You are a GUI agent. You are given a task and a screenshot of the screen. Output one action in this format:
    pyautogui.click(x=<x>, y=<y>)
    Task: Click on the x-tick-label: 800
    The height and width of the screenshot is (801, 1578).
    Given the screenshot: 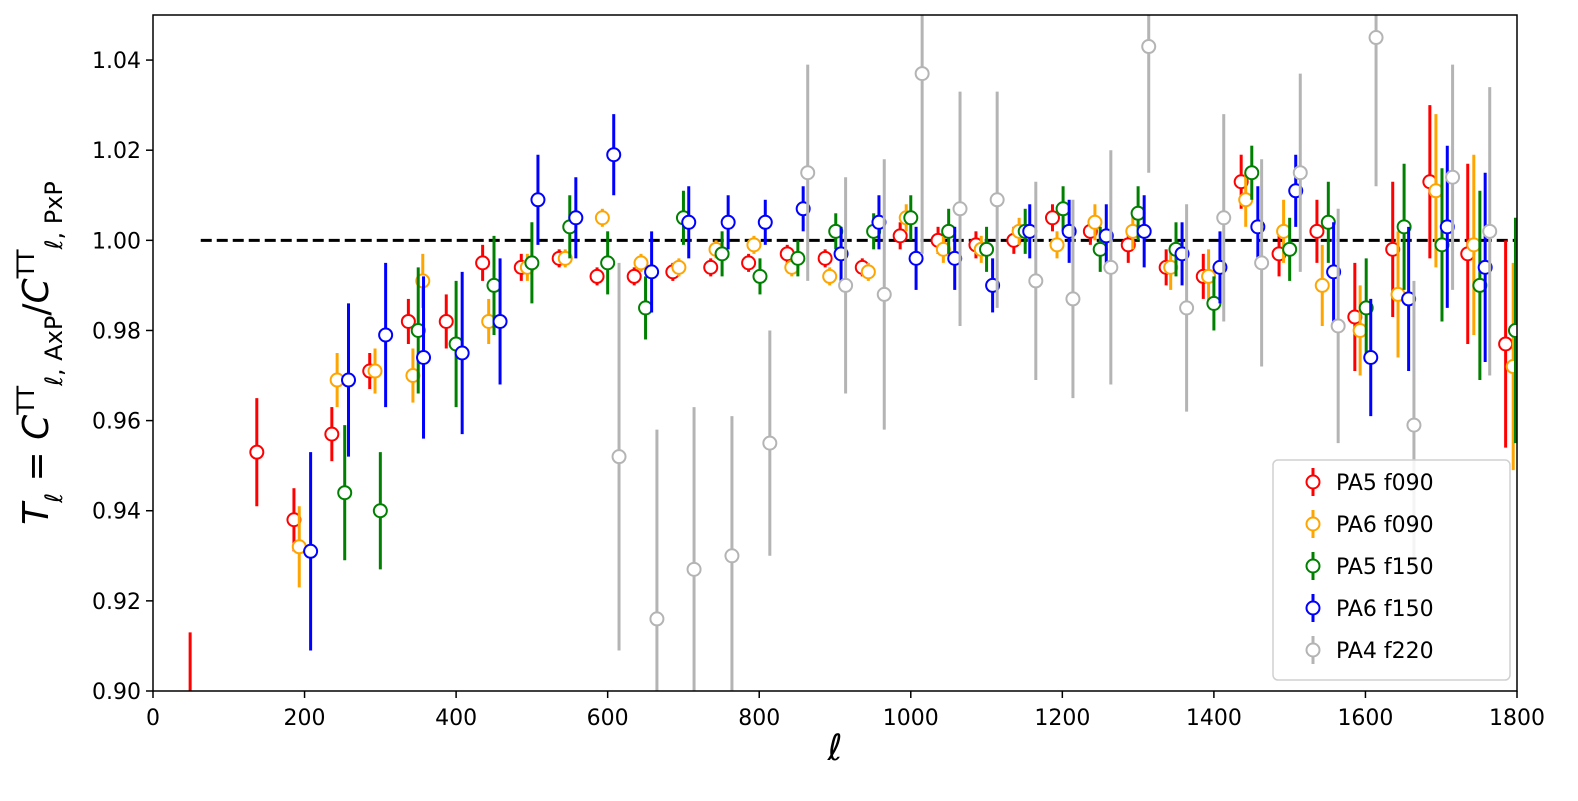 What is the action you would take?
    pyautogui.click(x=759, y=718)
    